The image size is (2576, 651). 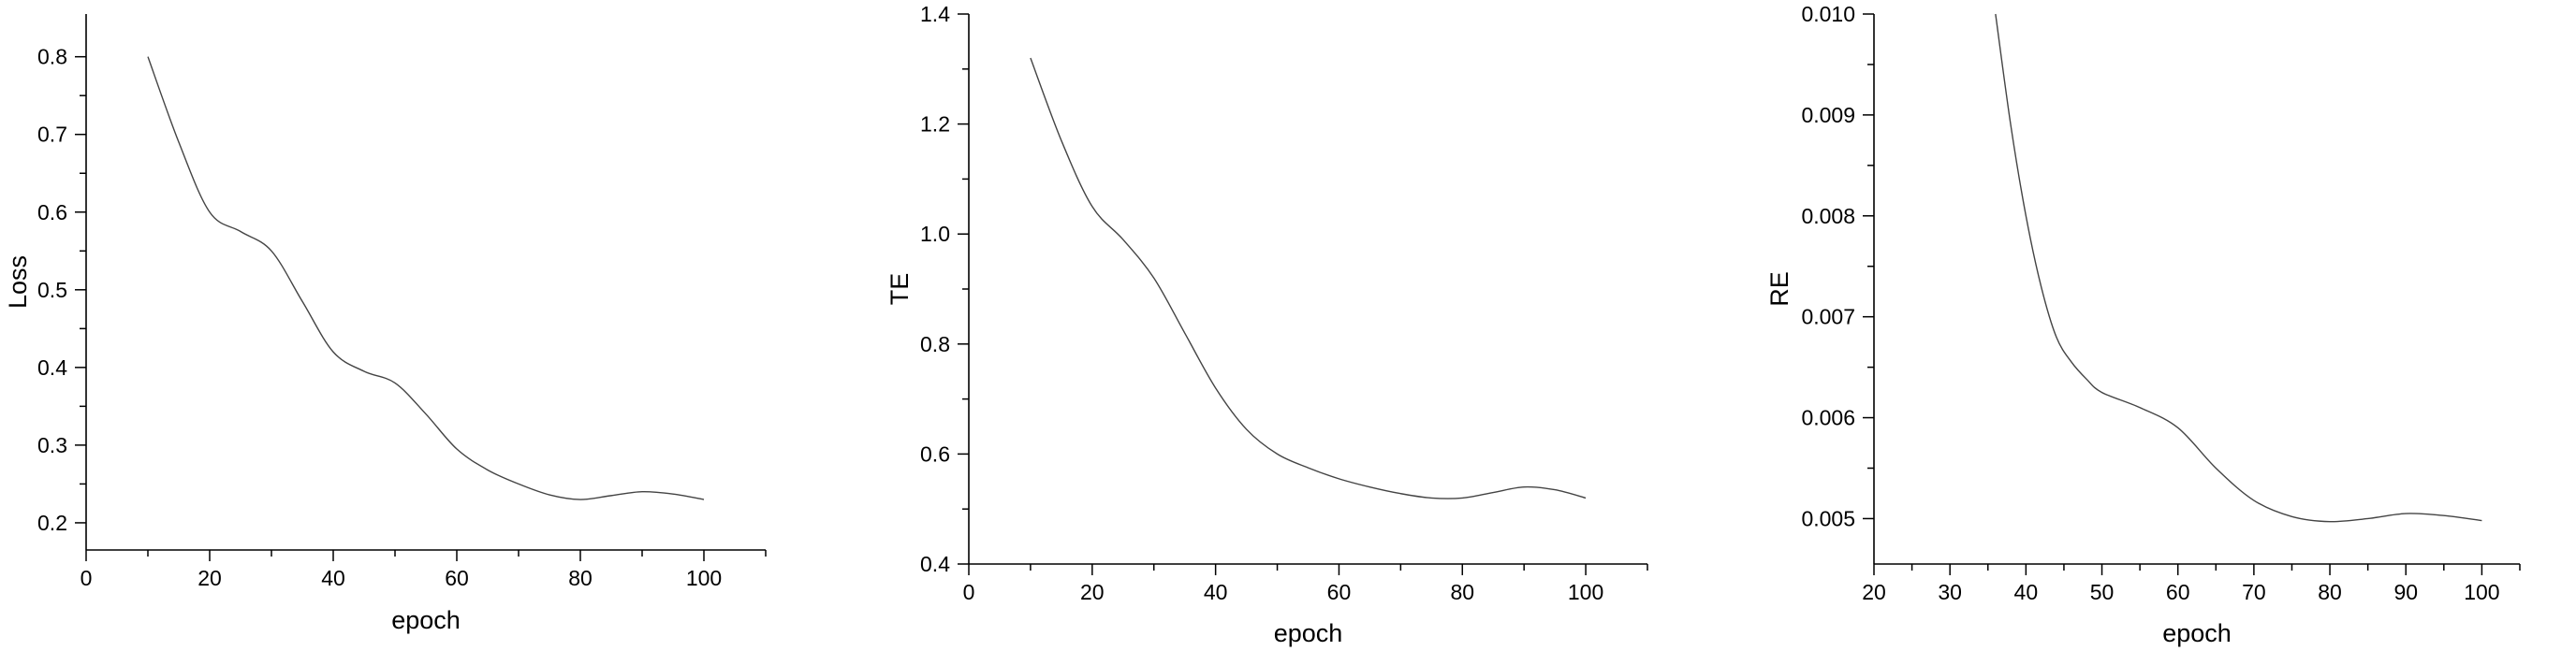 What do you see at coordinates (426, 278) in the screenshot?
I see `loss-series-line` at bounding box center [426, 278].